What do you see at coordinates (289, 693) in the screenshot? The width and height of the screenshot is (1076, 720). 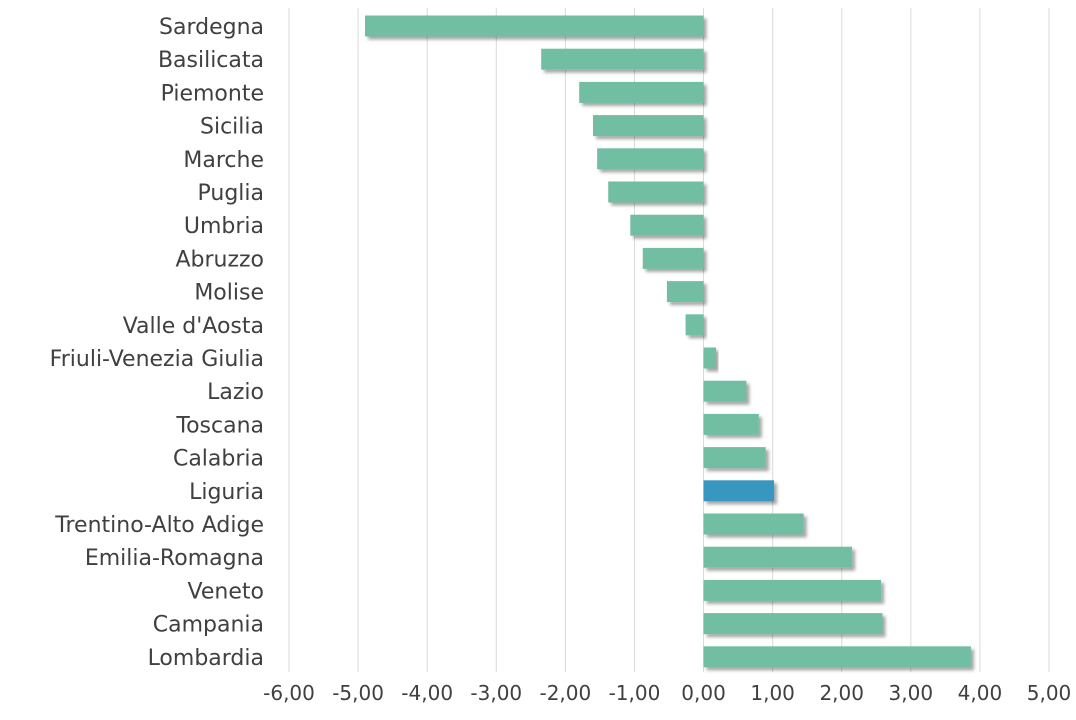 I see `x-tick-label: -6,00` at bounding box center [289, 693].